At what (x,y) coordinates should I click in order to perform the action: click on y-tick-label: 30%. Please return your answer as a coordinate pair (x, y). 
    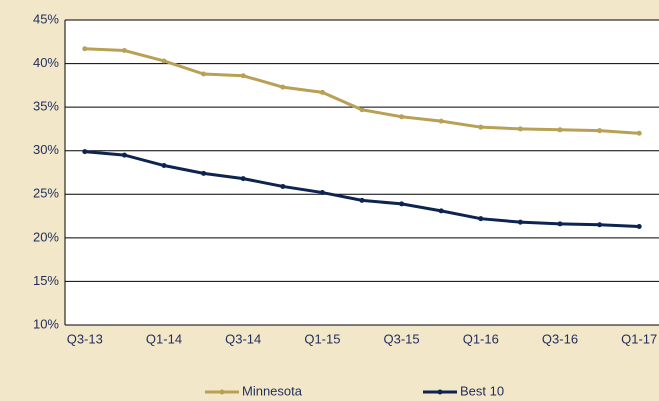
    Looking at the image, I should click on (46, 149).